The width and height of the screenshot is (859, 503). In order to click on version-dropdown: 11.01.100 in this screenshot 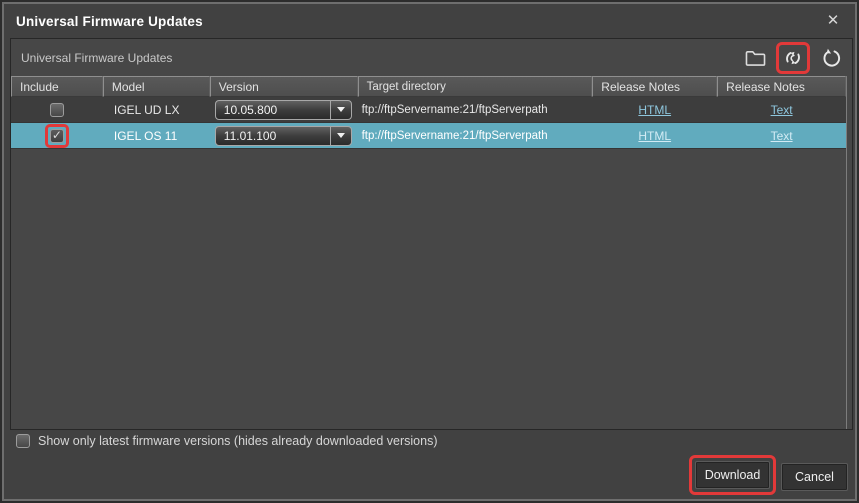, I will do `click(283, 135)`.